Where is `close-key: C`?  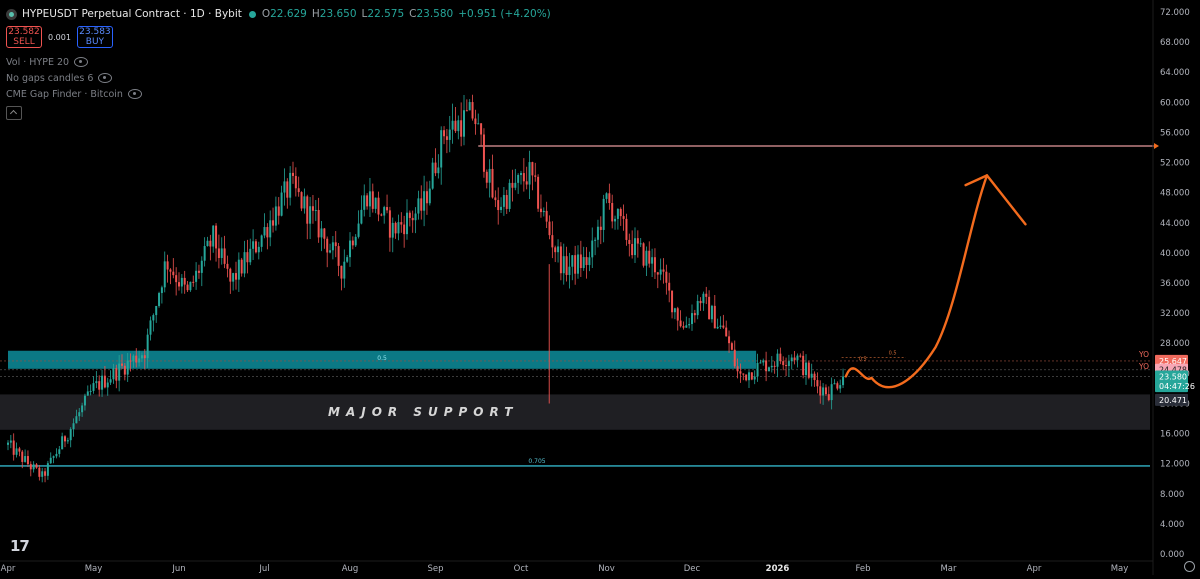
close-key: C is located at coordinates (413, 14).